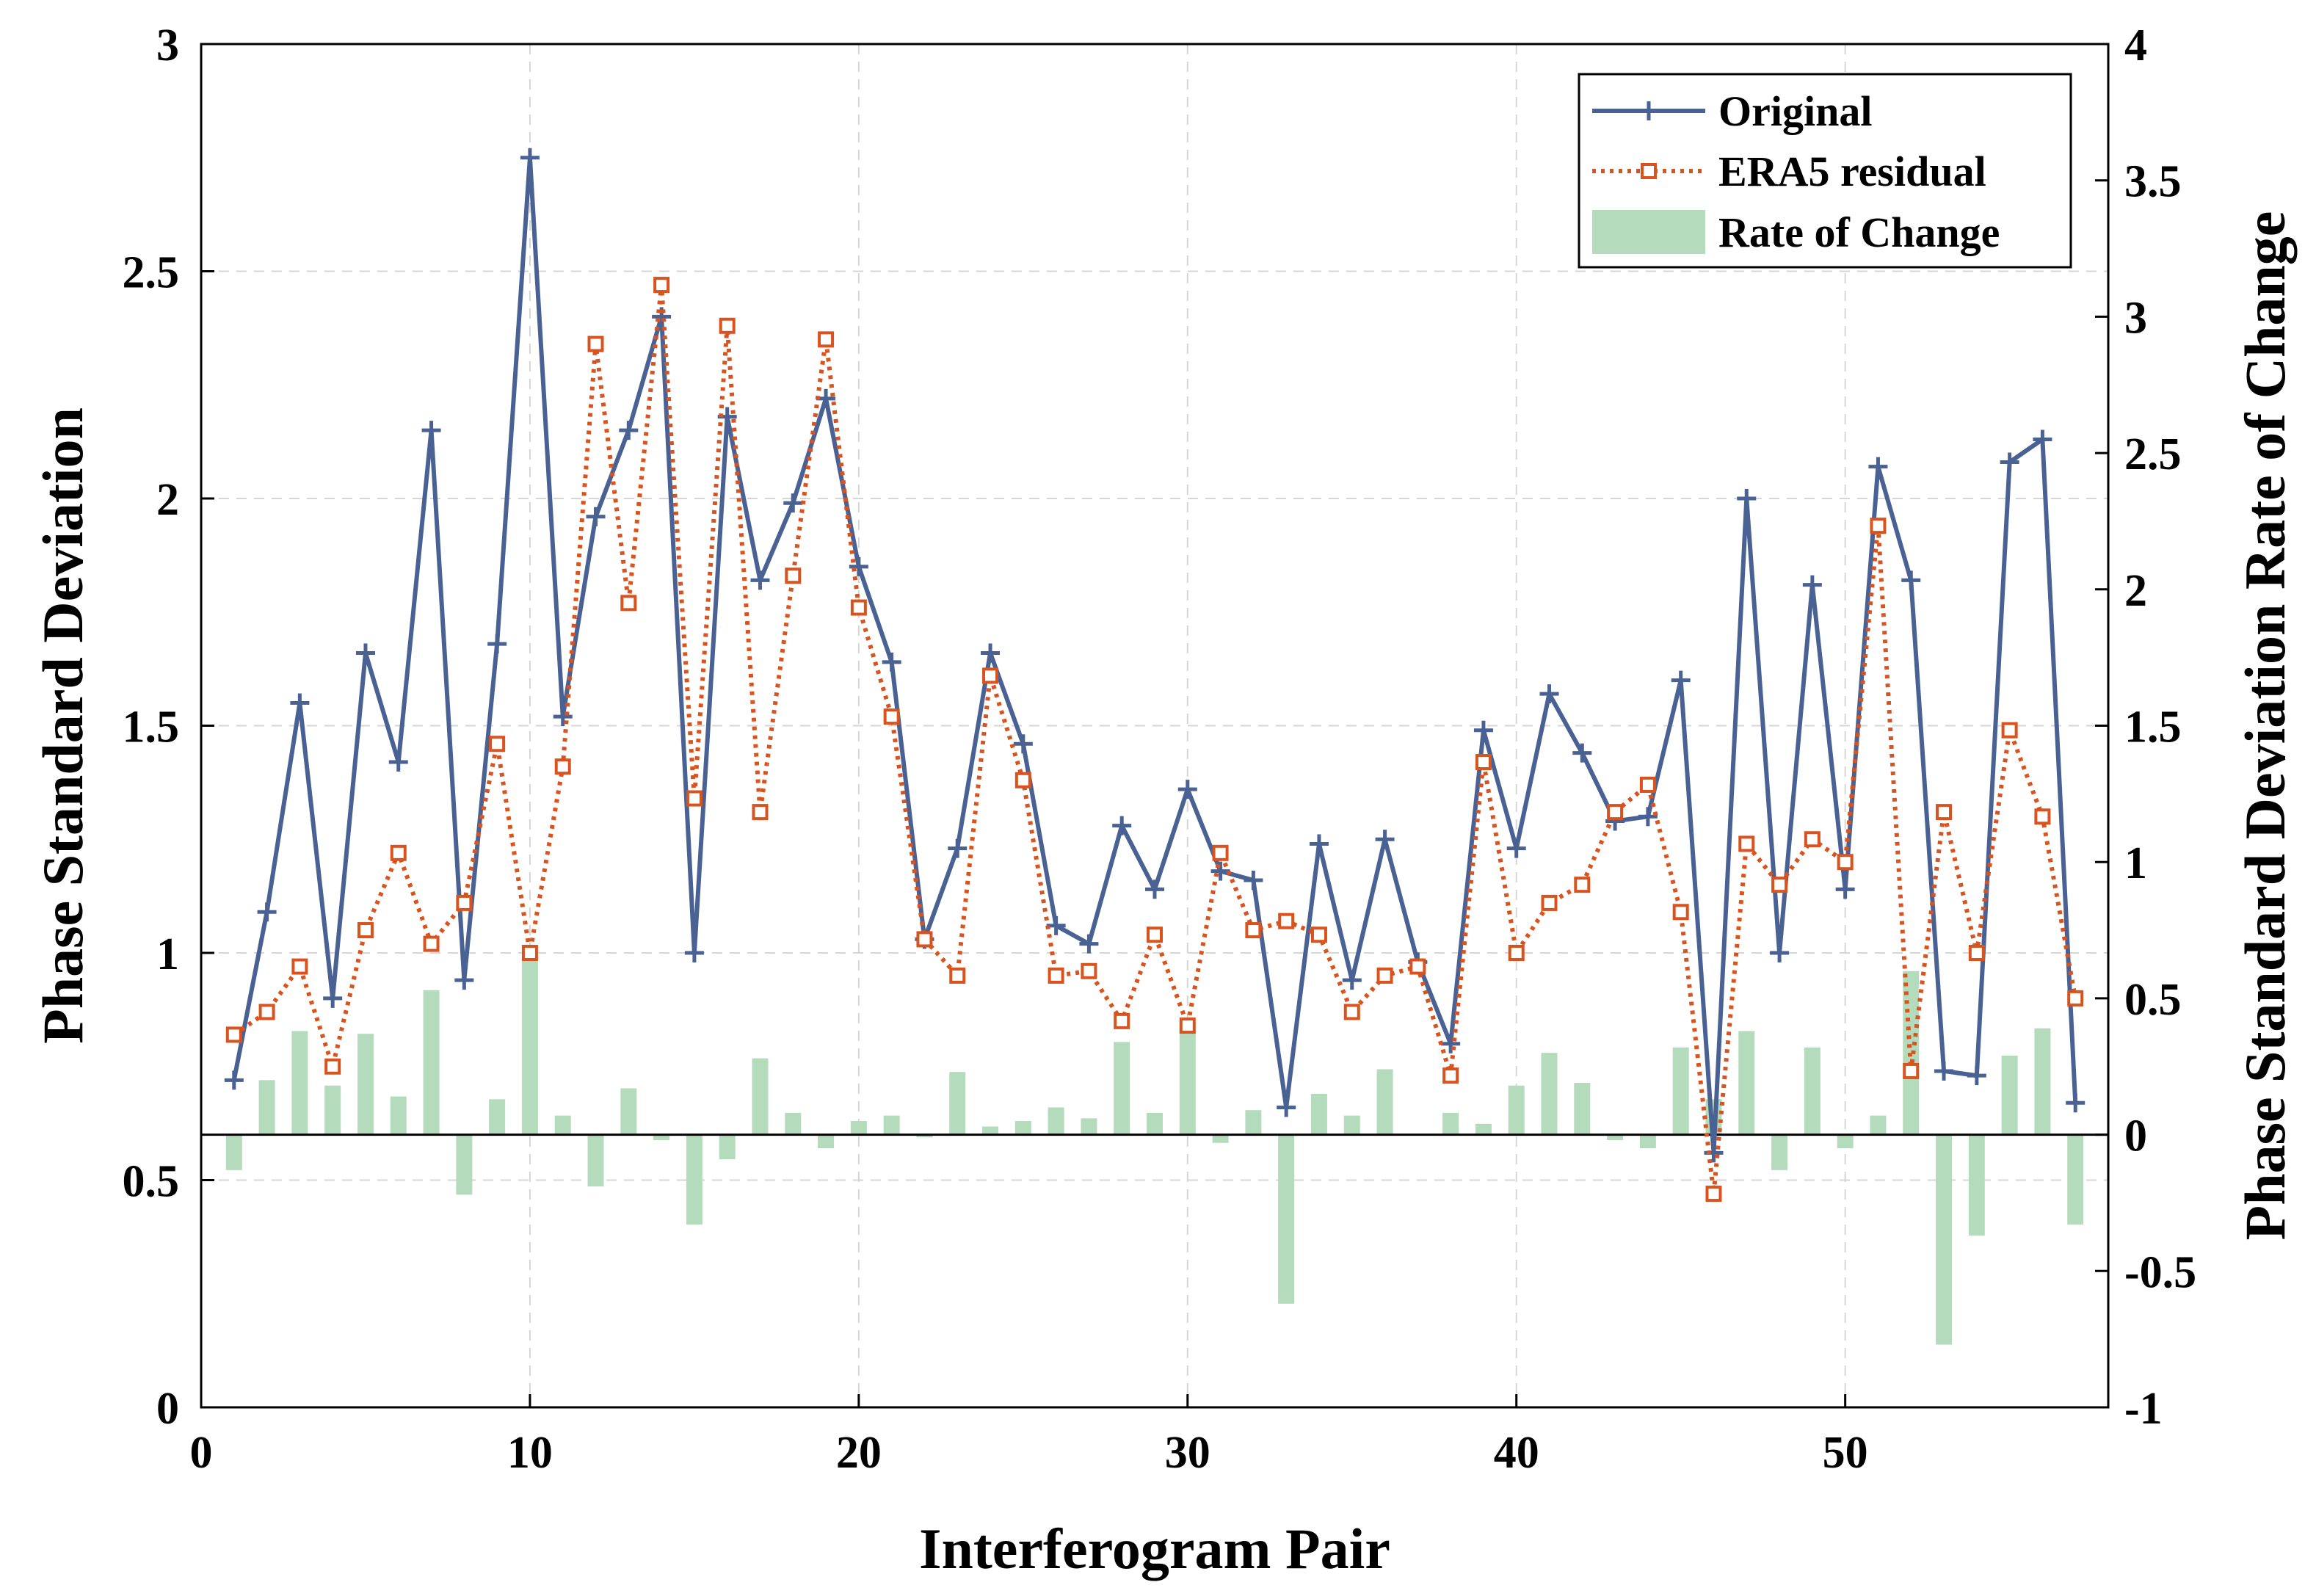 The width and height of the screenshot is (2316, 1596). Describe the element at coordinates (2136, 863) in the screenshot. I see `y-right-tick-label: 1` at that location.